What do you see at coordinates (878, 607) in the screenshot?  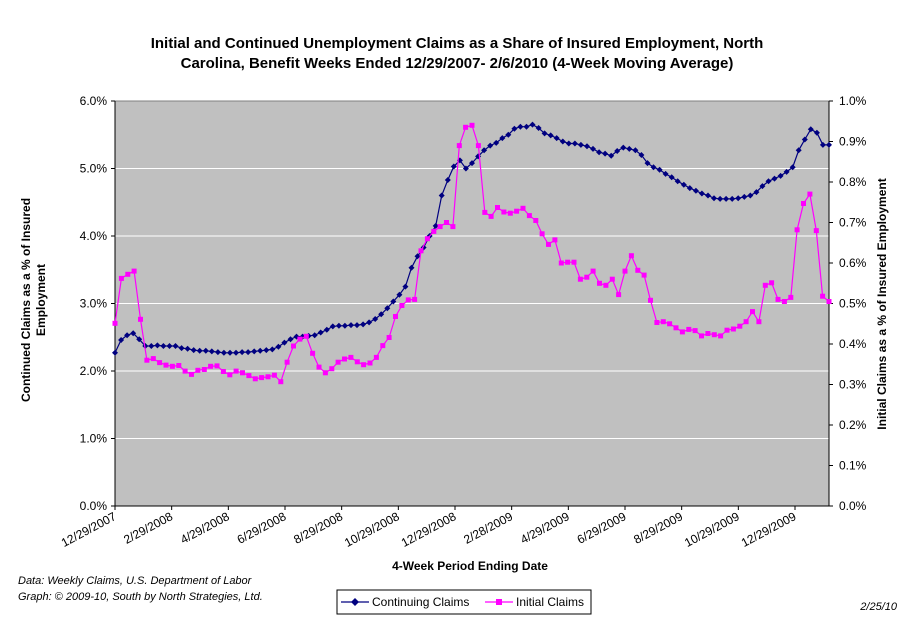 I see `date-stamp: 2/25/10` at bounding box center [878, 607].